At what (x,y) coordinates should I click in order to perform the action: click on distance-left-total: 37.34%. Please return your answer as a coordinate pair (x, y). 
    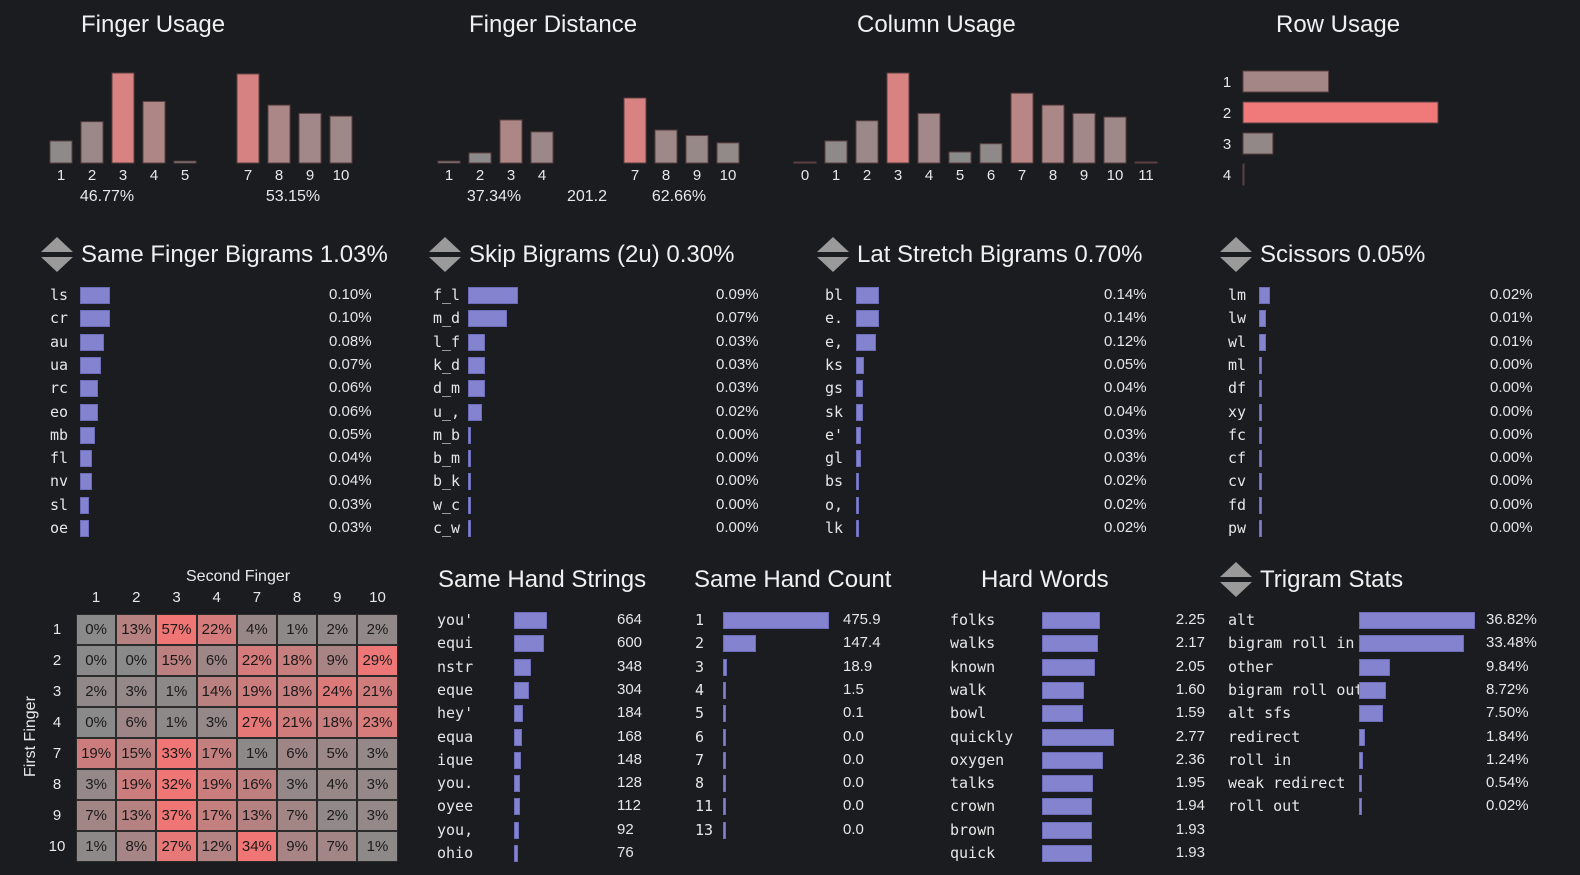
    Looking at the image, I should click on (494, 196).